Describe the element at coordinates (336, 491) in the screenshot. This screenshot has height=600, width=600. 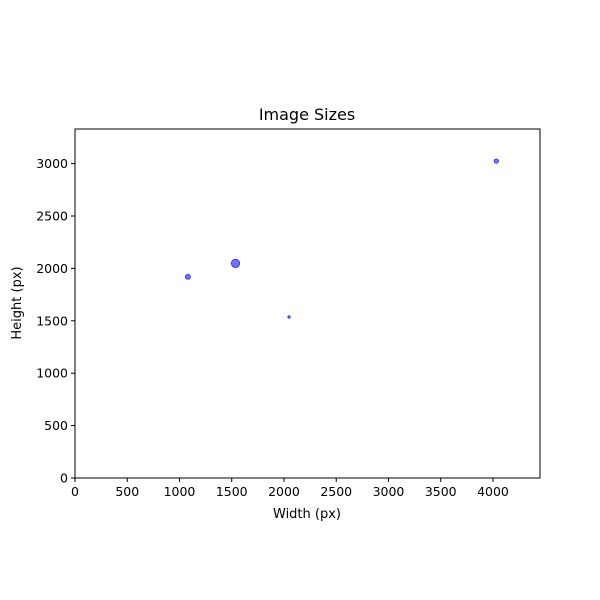
I see `x-tick-label: 2500` at that location.